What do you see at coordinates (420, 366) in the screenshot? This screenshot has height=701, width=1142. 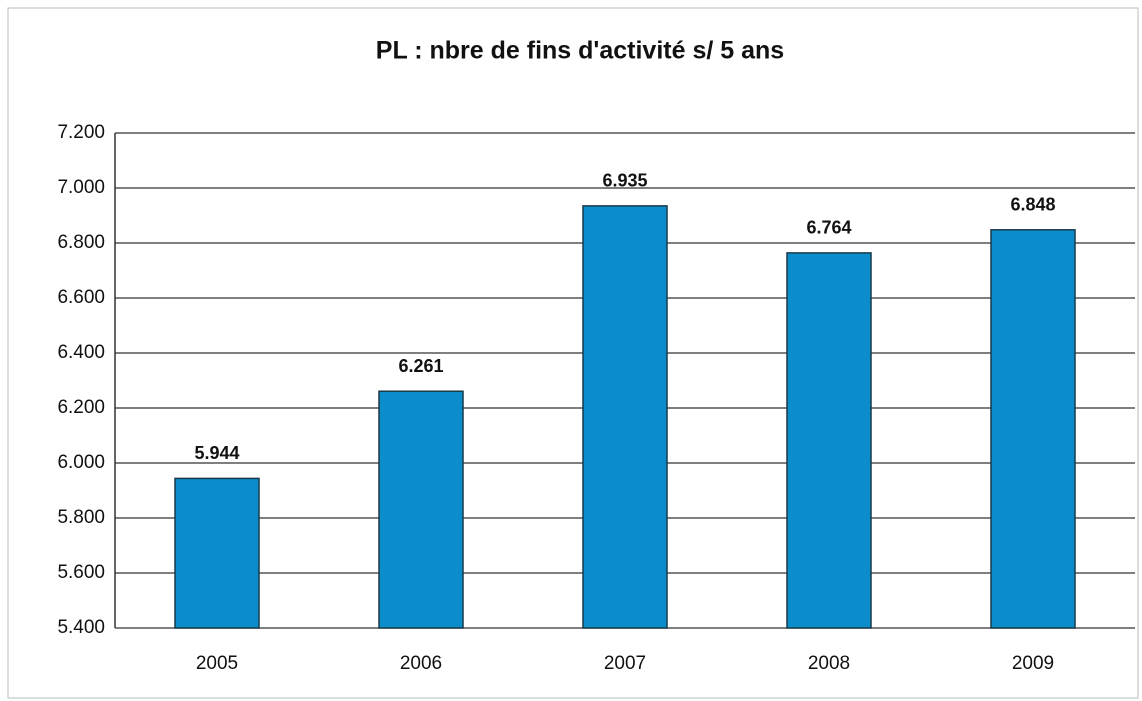 I see `data-label: 6.261` at bounding box center [420, 366].